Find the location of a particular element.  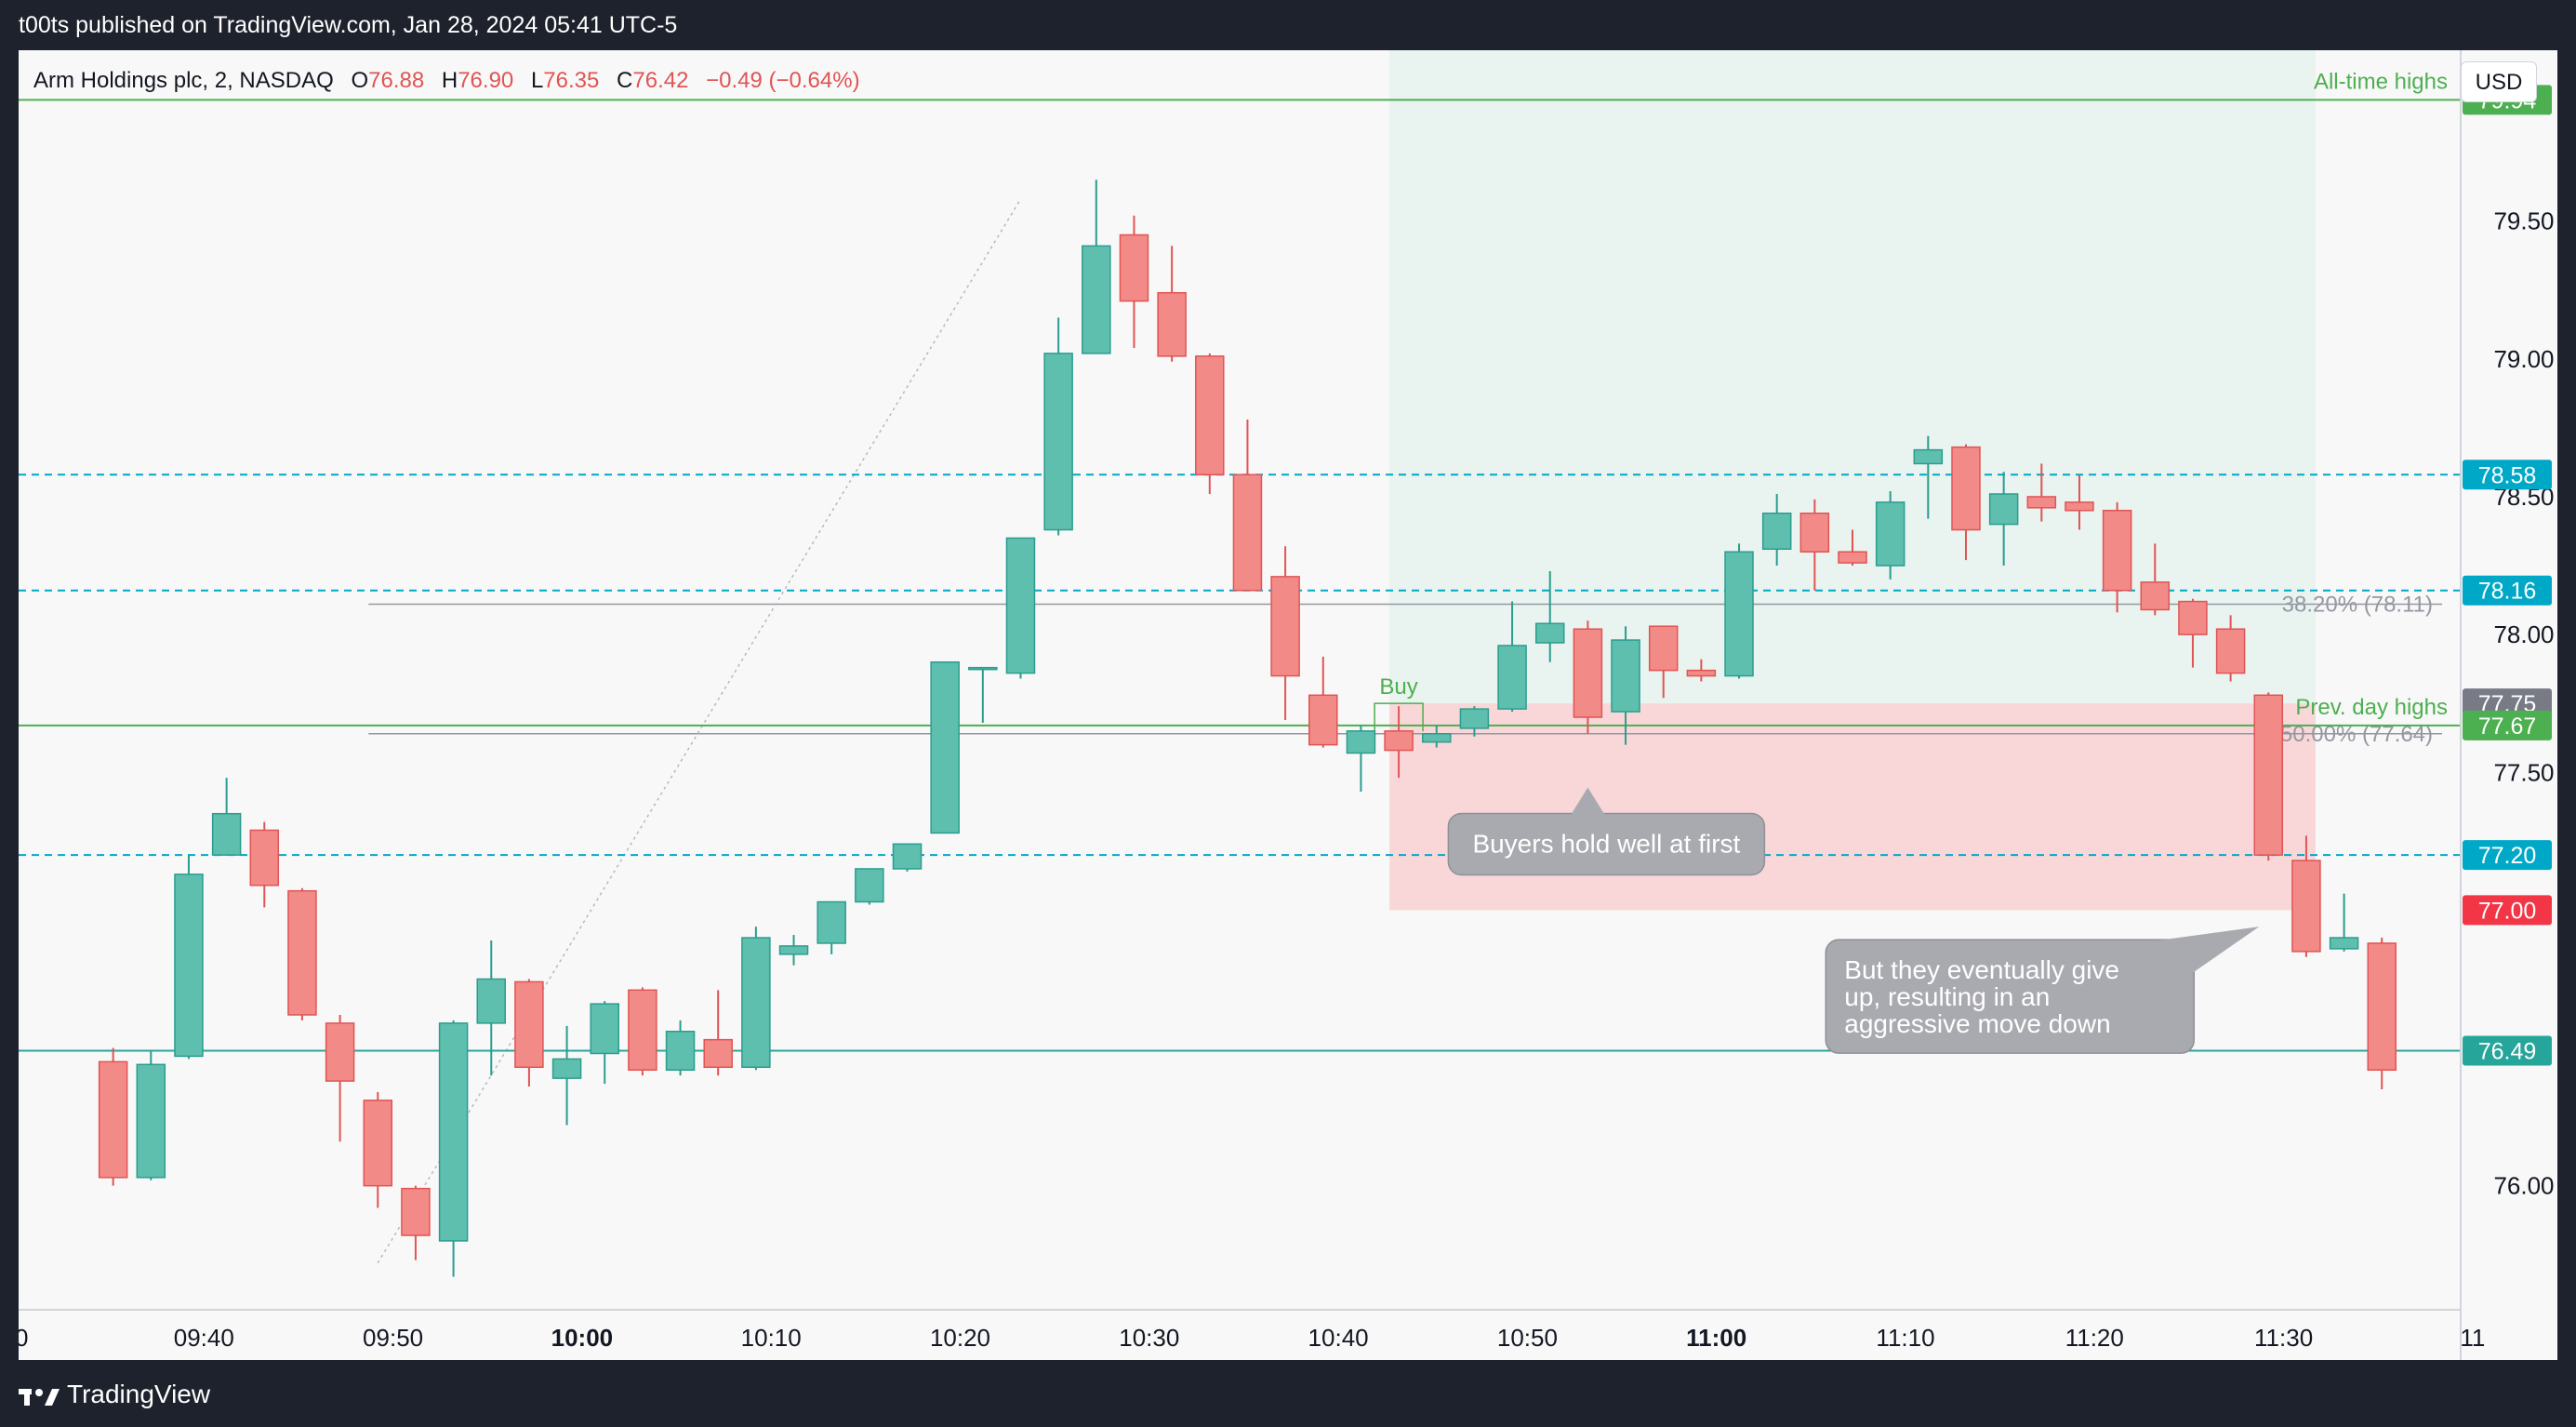

fib-label: 38.20% (78.11) is located at coordinates (2357, 605).